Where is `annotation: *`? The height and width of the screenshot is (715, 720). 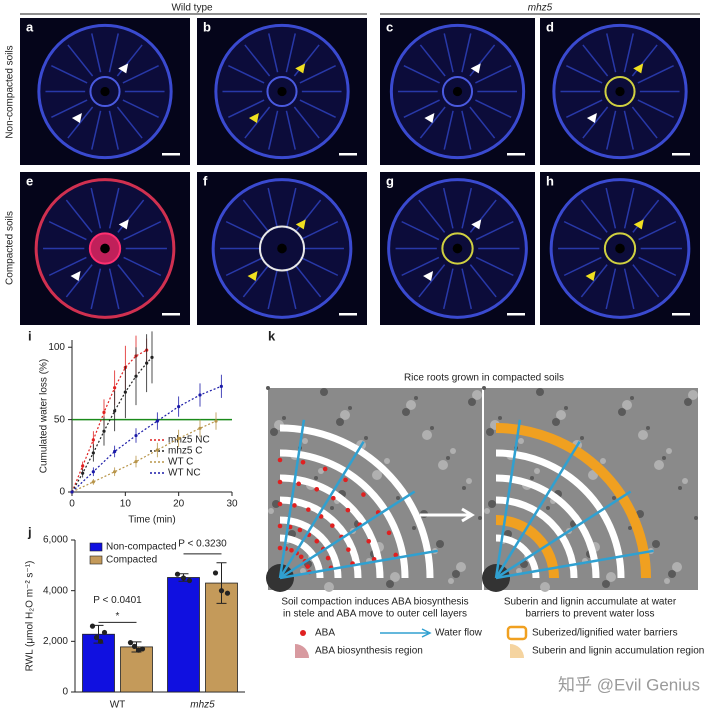
annotation: * is located at coordinates (118, 616).